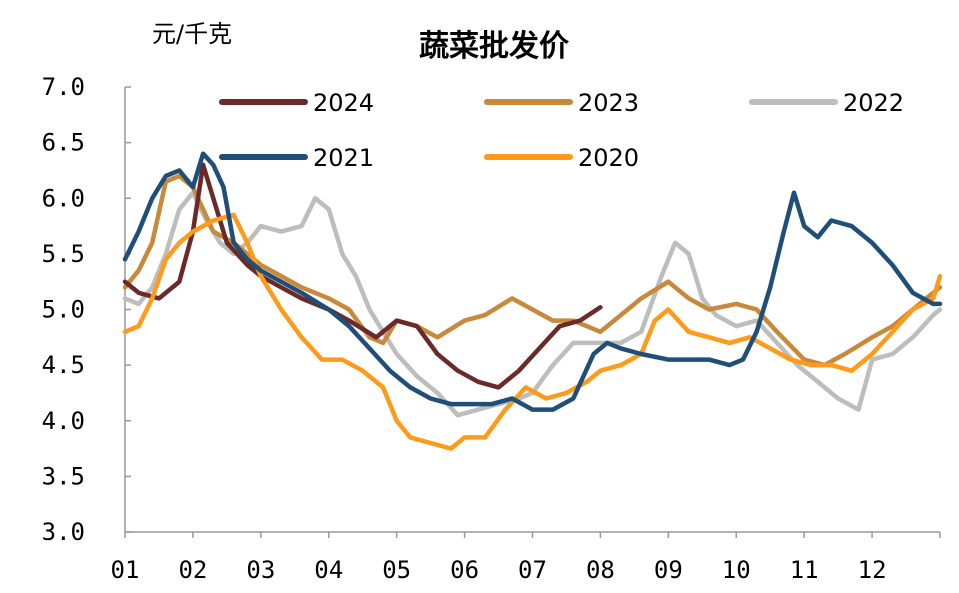 This screenshot has width=959, height=593. What do you see at coordinates (872, 570) in the screenshot?
I see `x-tick-label: 12` at bounding box center [872, 570].